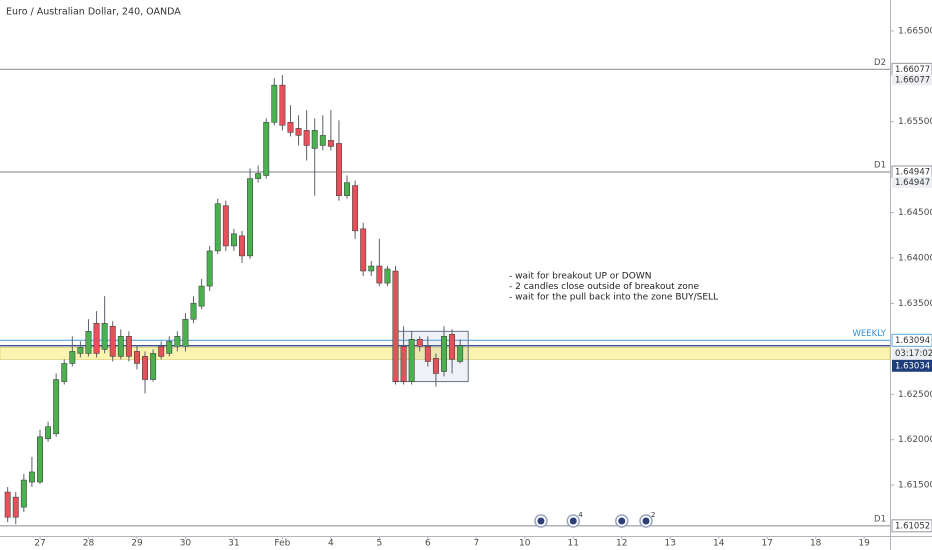  Describe the element at coordinates (670, 544) in the screenshot. I see `x-tick-label: 13` at that location.